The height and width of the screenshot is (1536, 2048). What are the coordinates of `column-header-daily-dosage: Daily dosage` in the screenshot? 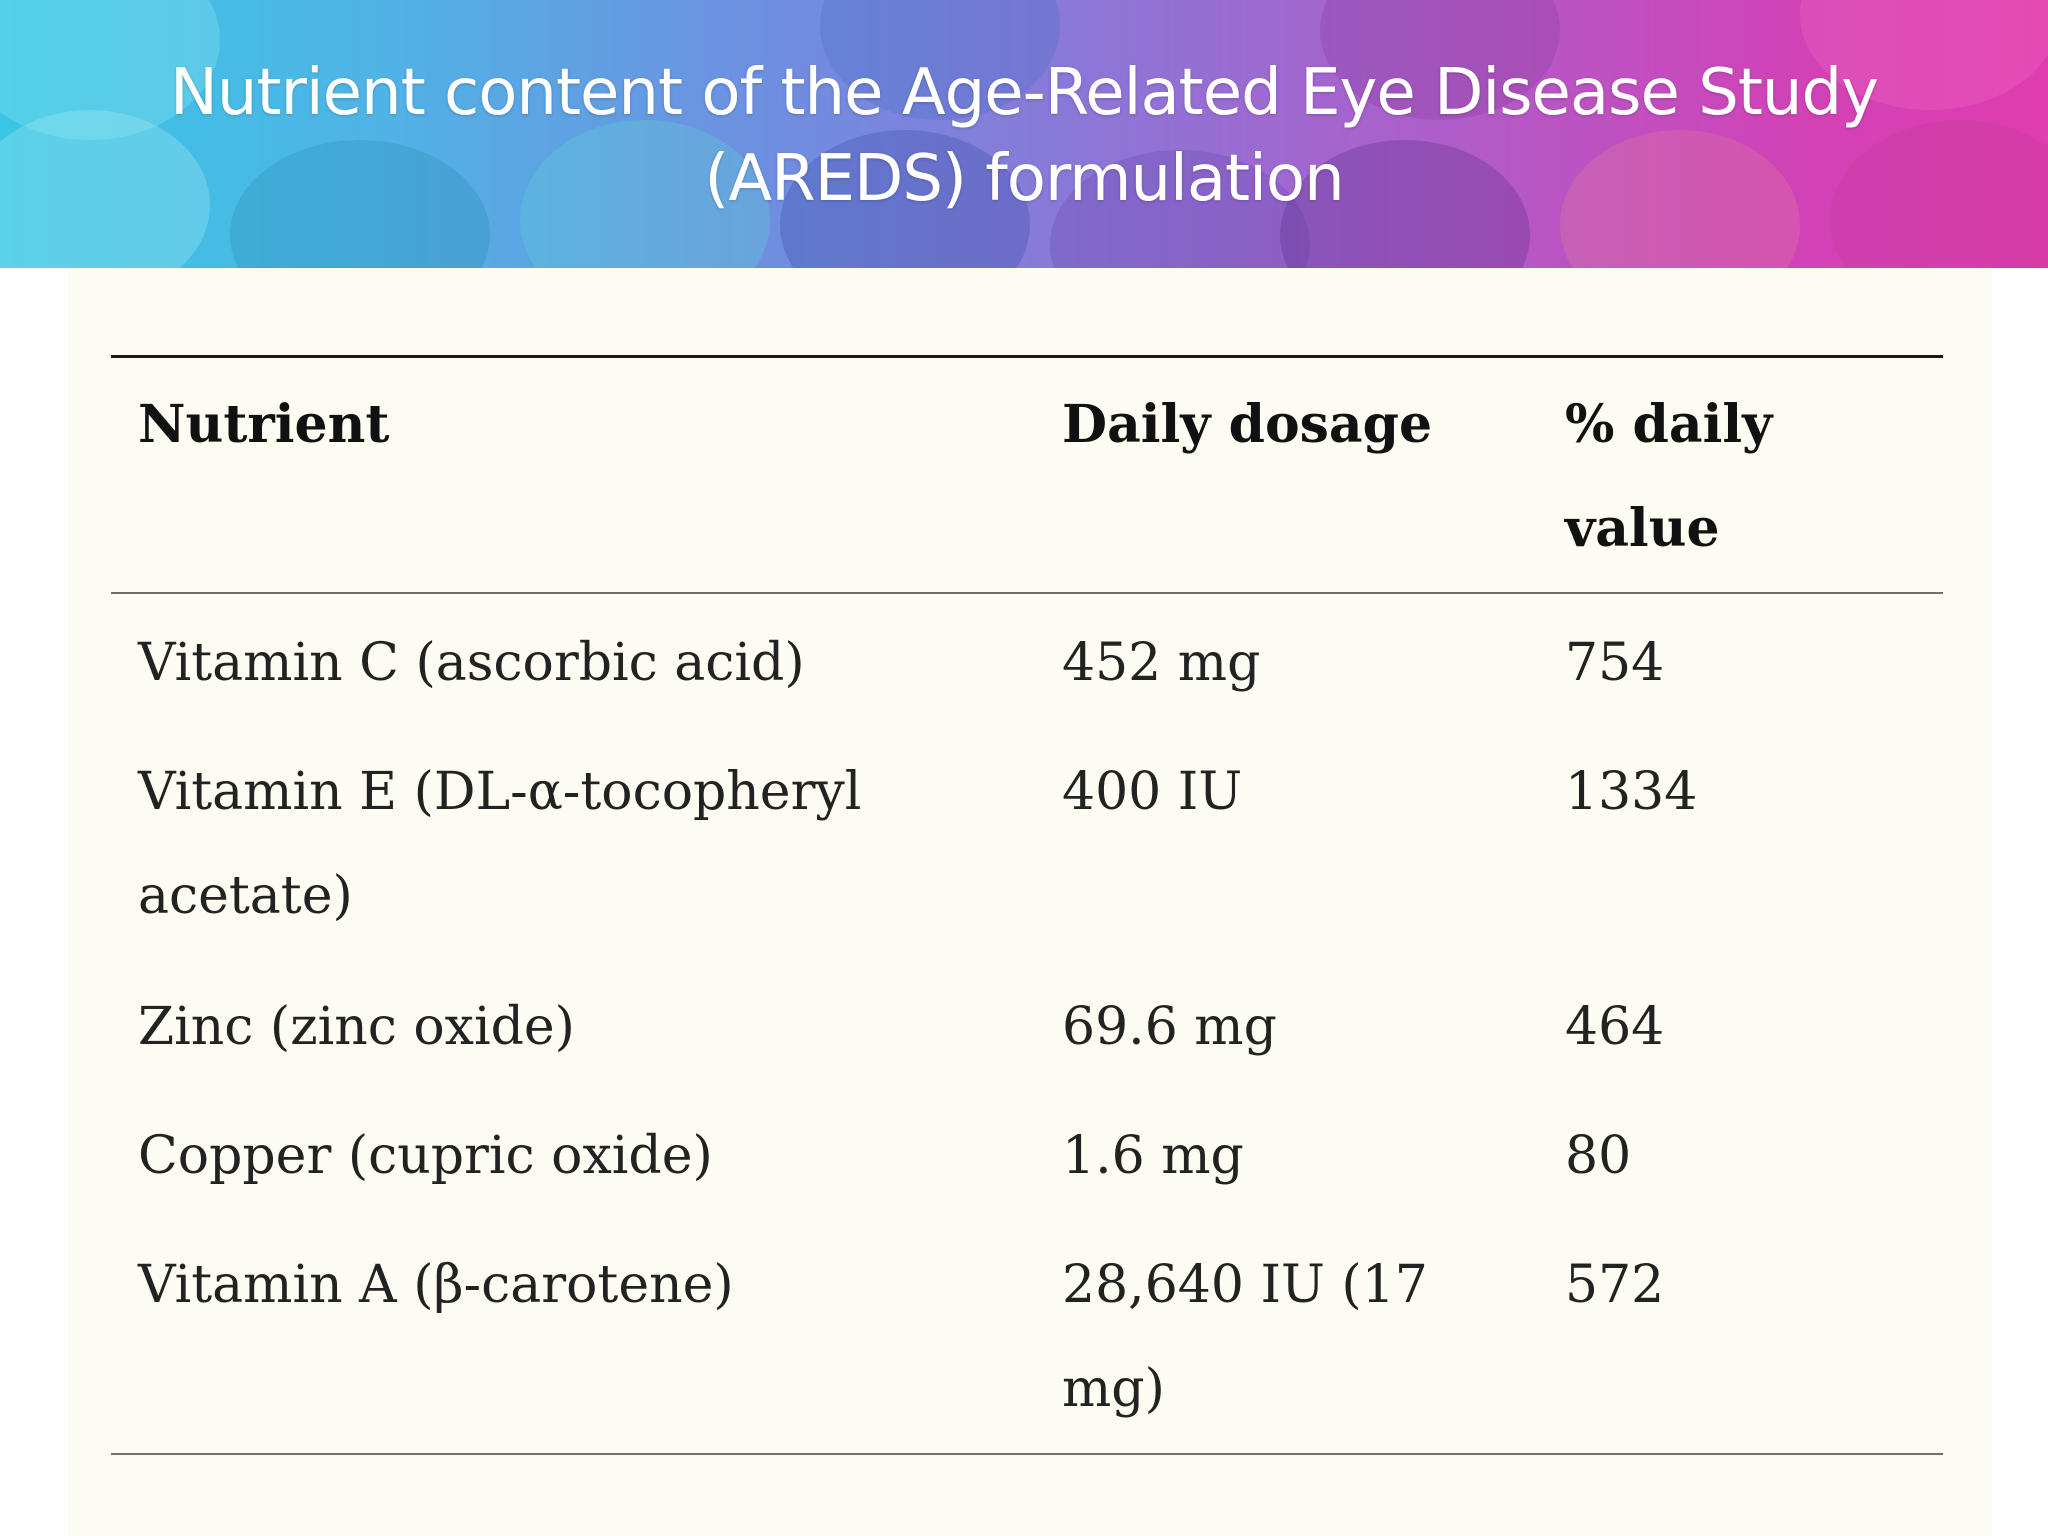 It's located at (1247, 424).